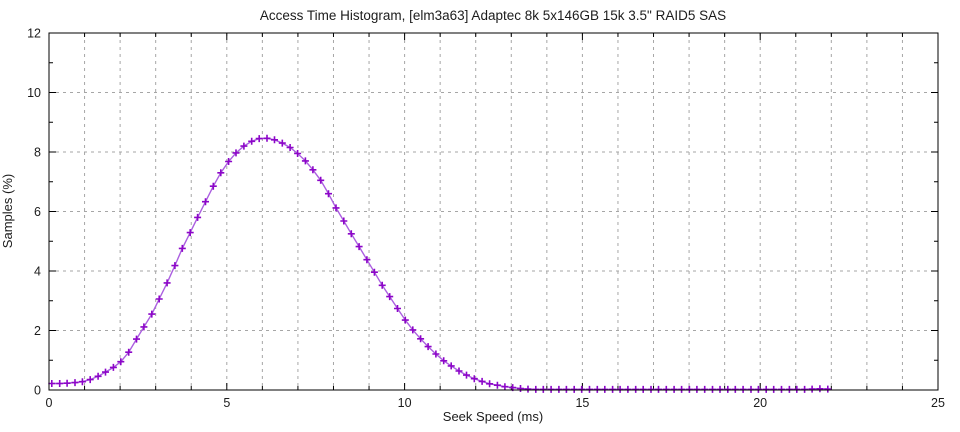 Image resolution: width=960 pixels, height=432 pixels. Describe the element at coordinates (37, 272) in the screenshot. I see `y-tick-label: 4` at that location.